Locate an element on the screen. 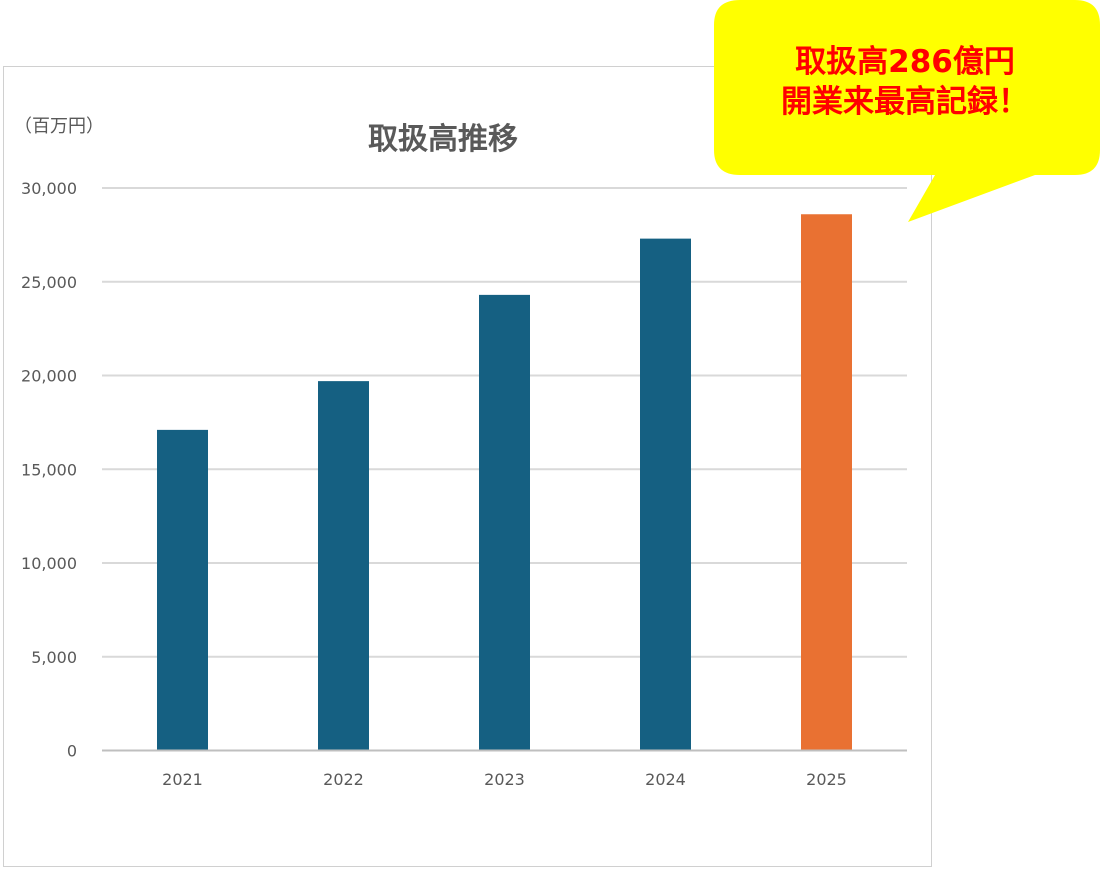  bar-2021 is located at coordinates (182, 589).